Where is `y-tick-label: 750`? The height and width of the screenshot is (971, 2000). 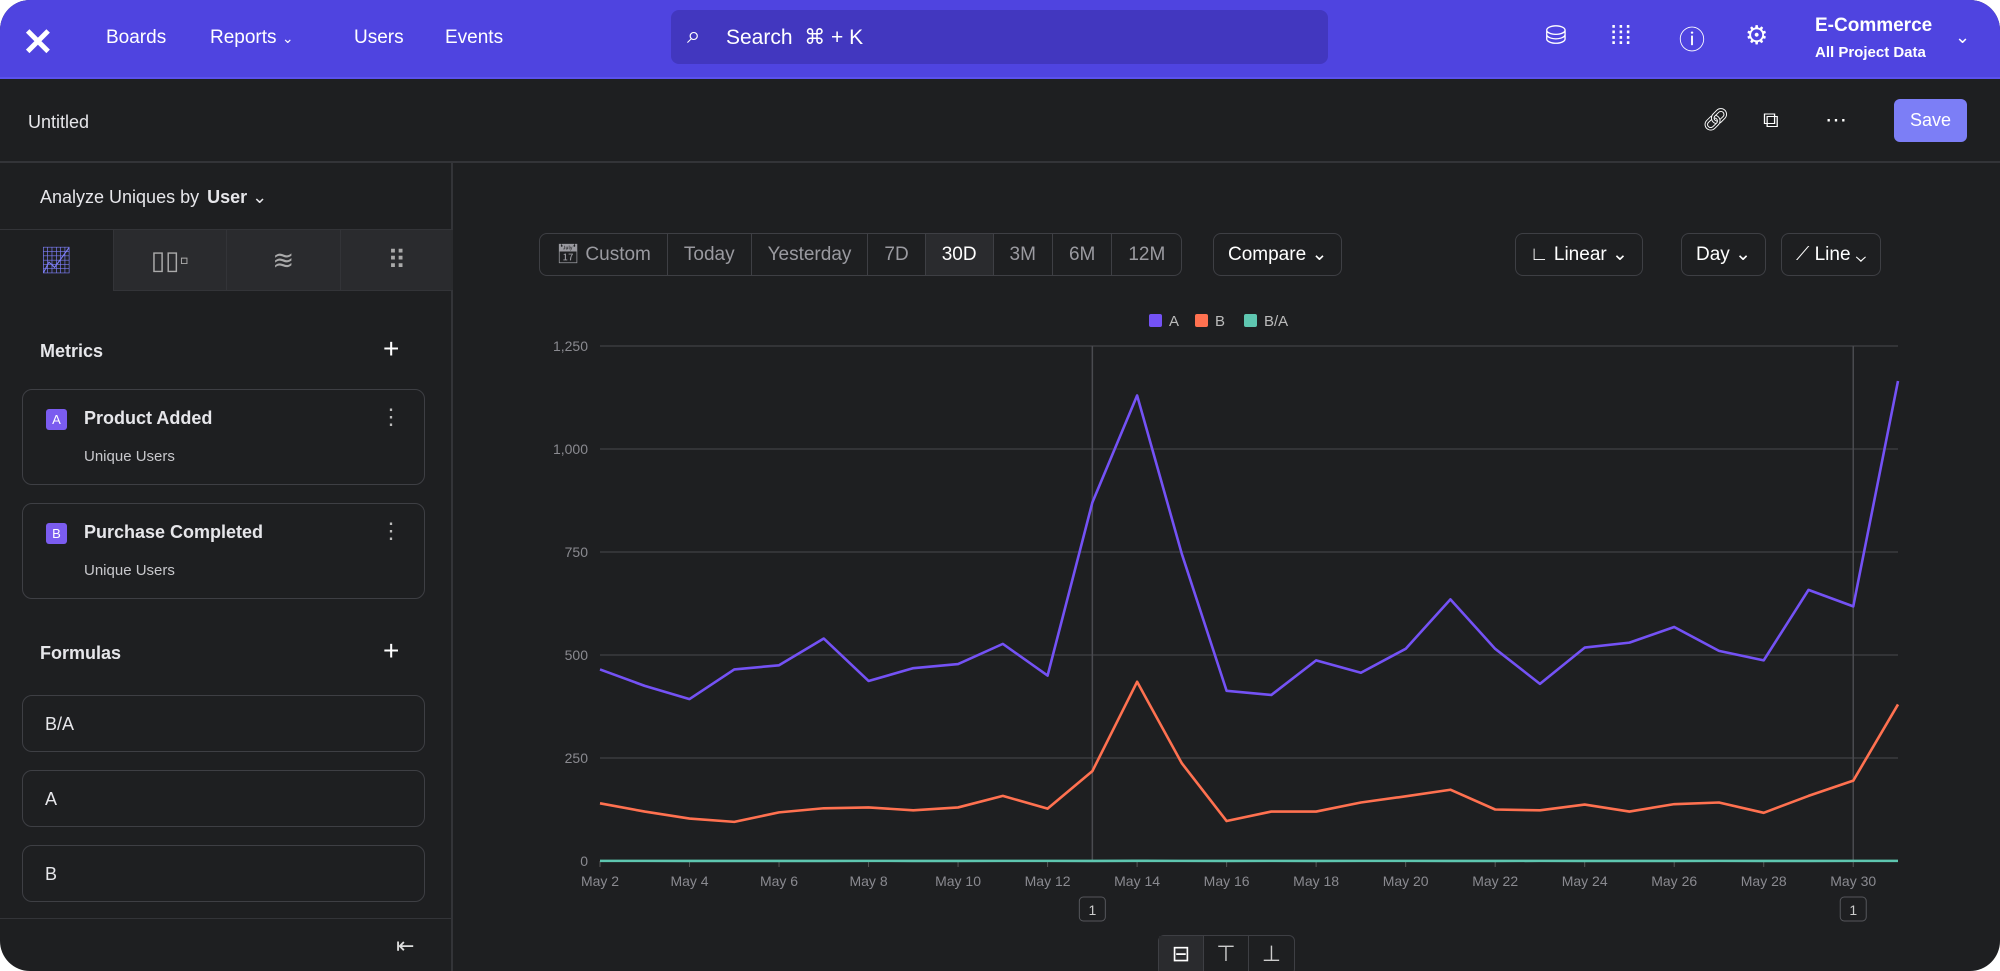 y-tick-label: 750 is located at coordinates (577, 552).